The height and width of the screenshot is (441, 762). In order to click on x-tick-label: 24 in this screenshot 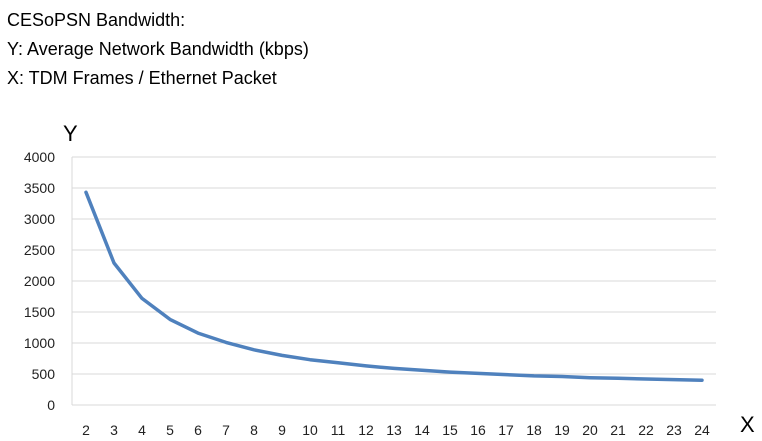, I will do `click(702, 430)`.